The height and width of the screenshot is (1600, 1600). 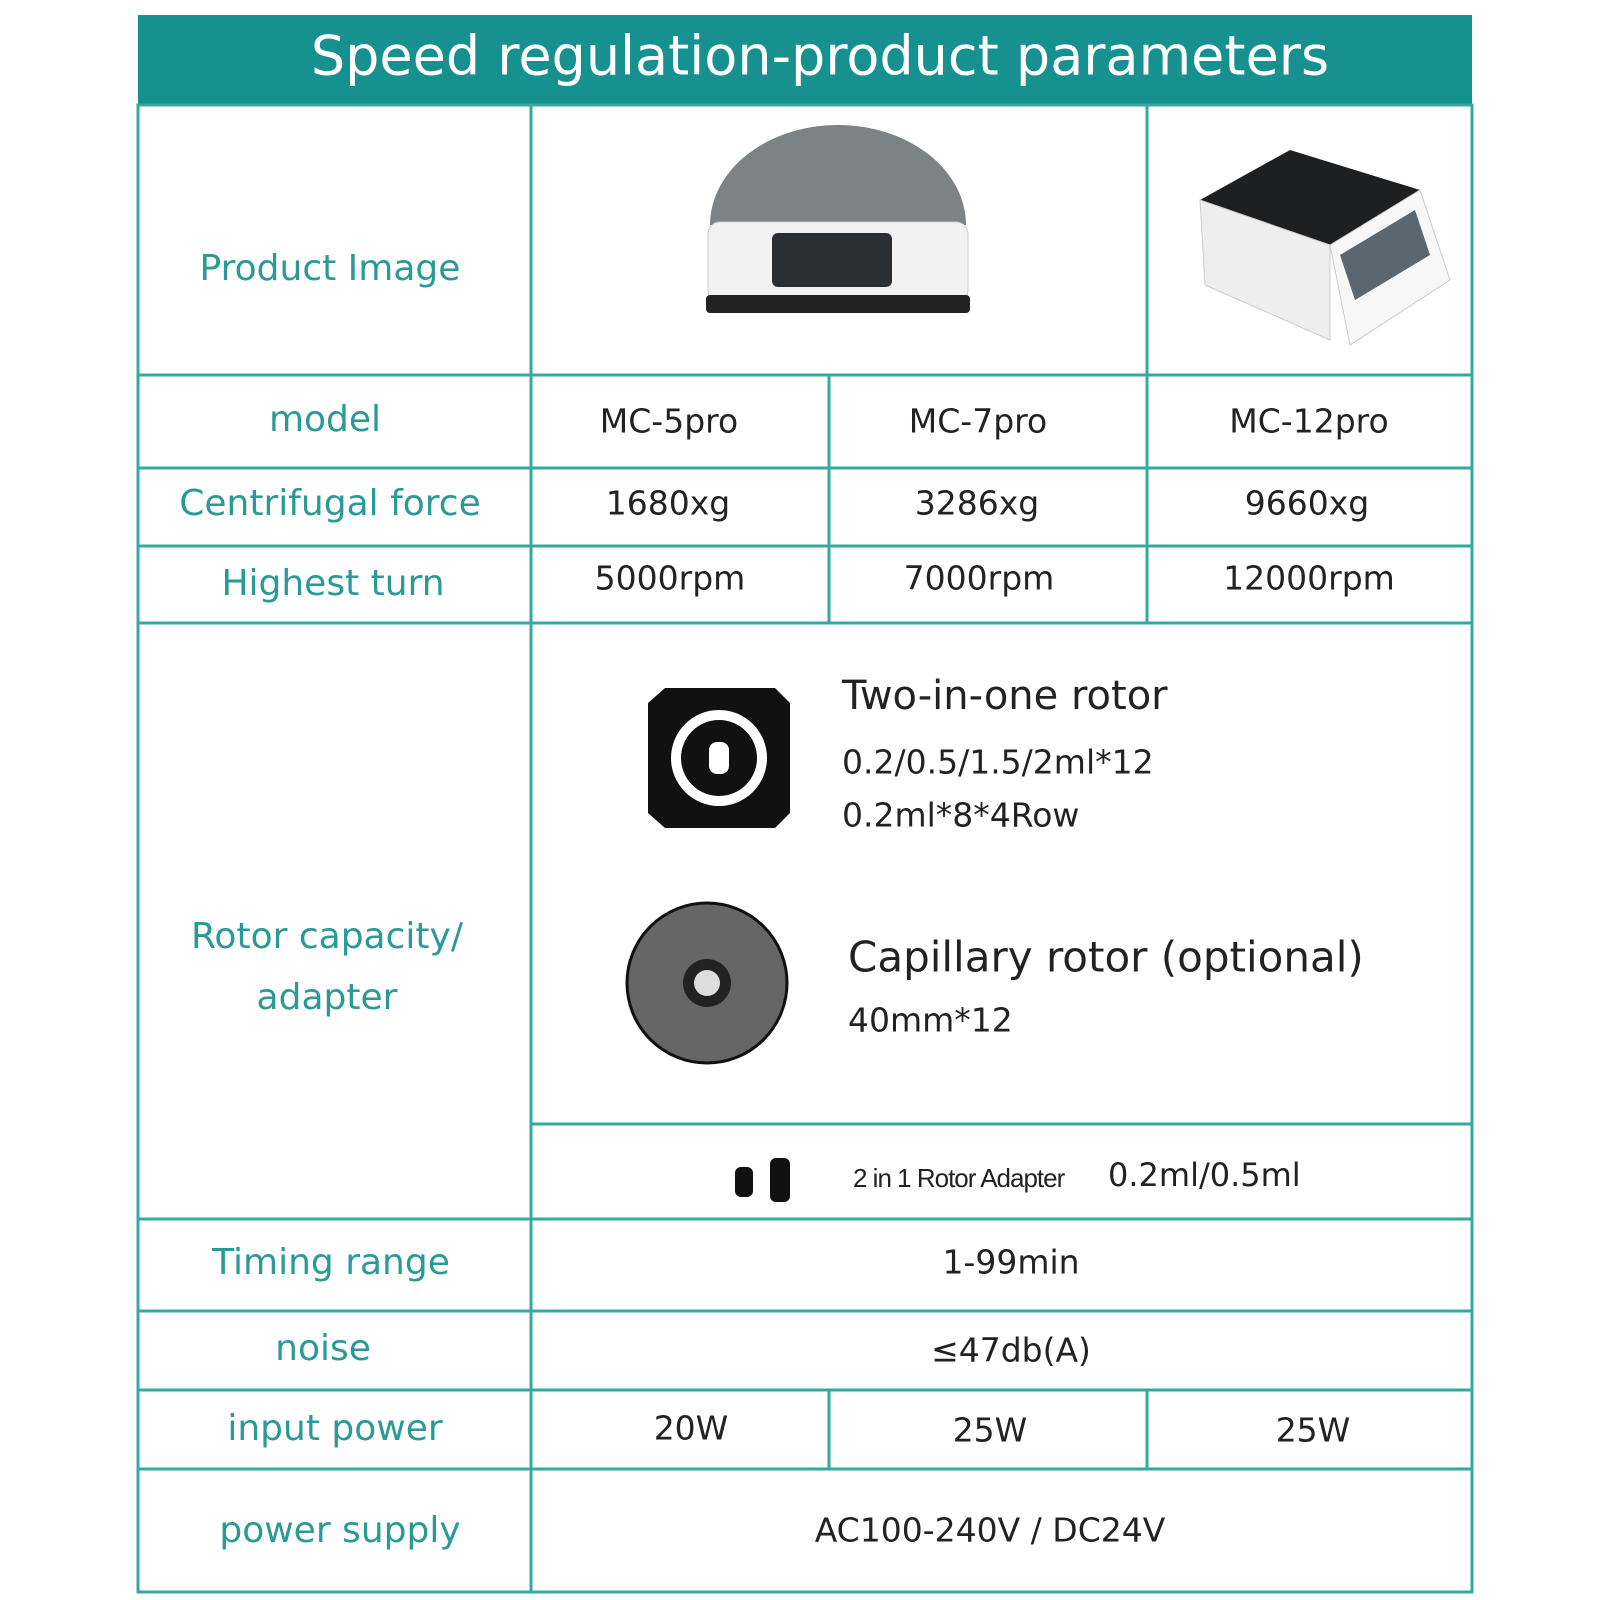 I want to click on row-label: Highest turn, so click(x=332, y=583).